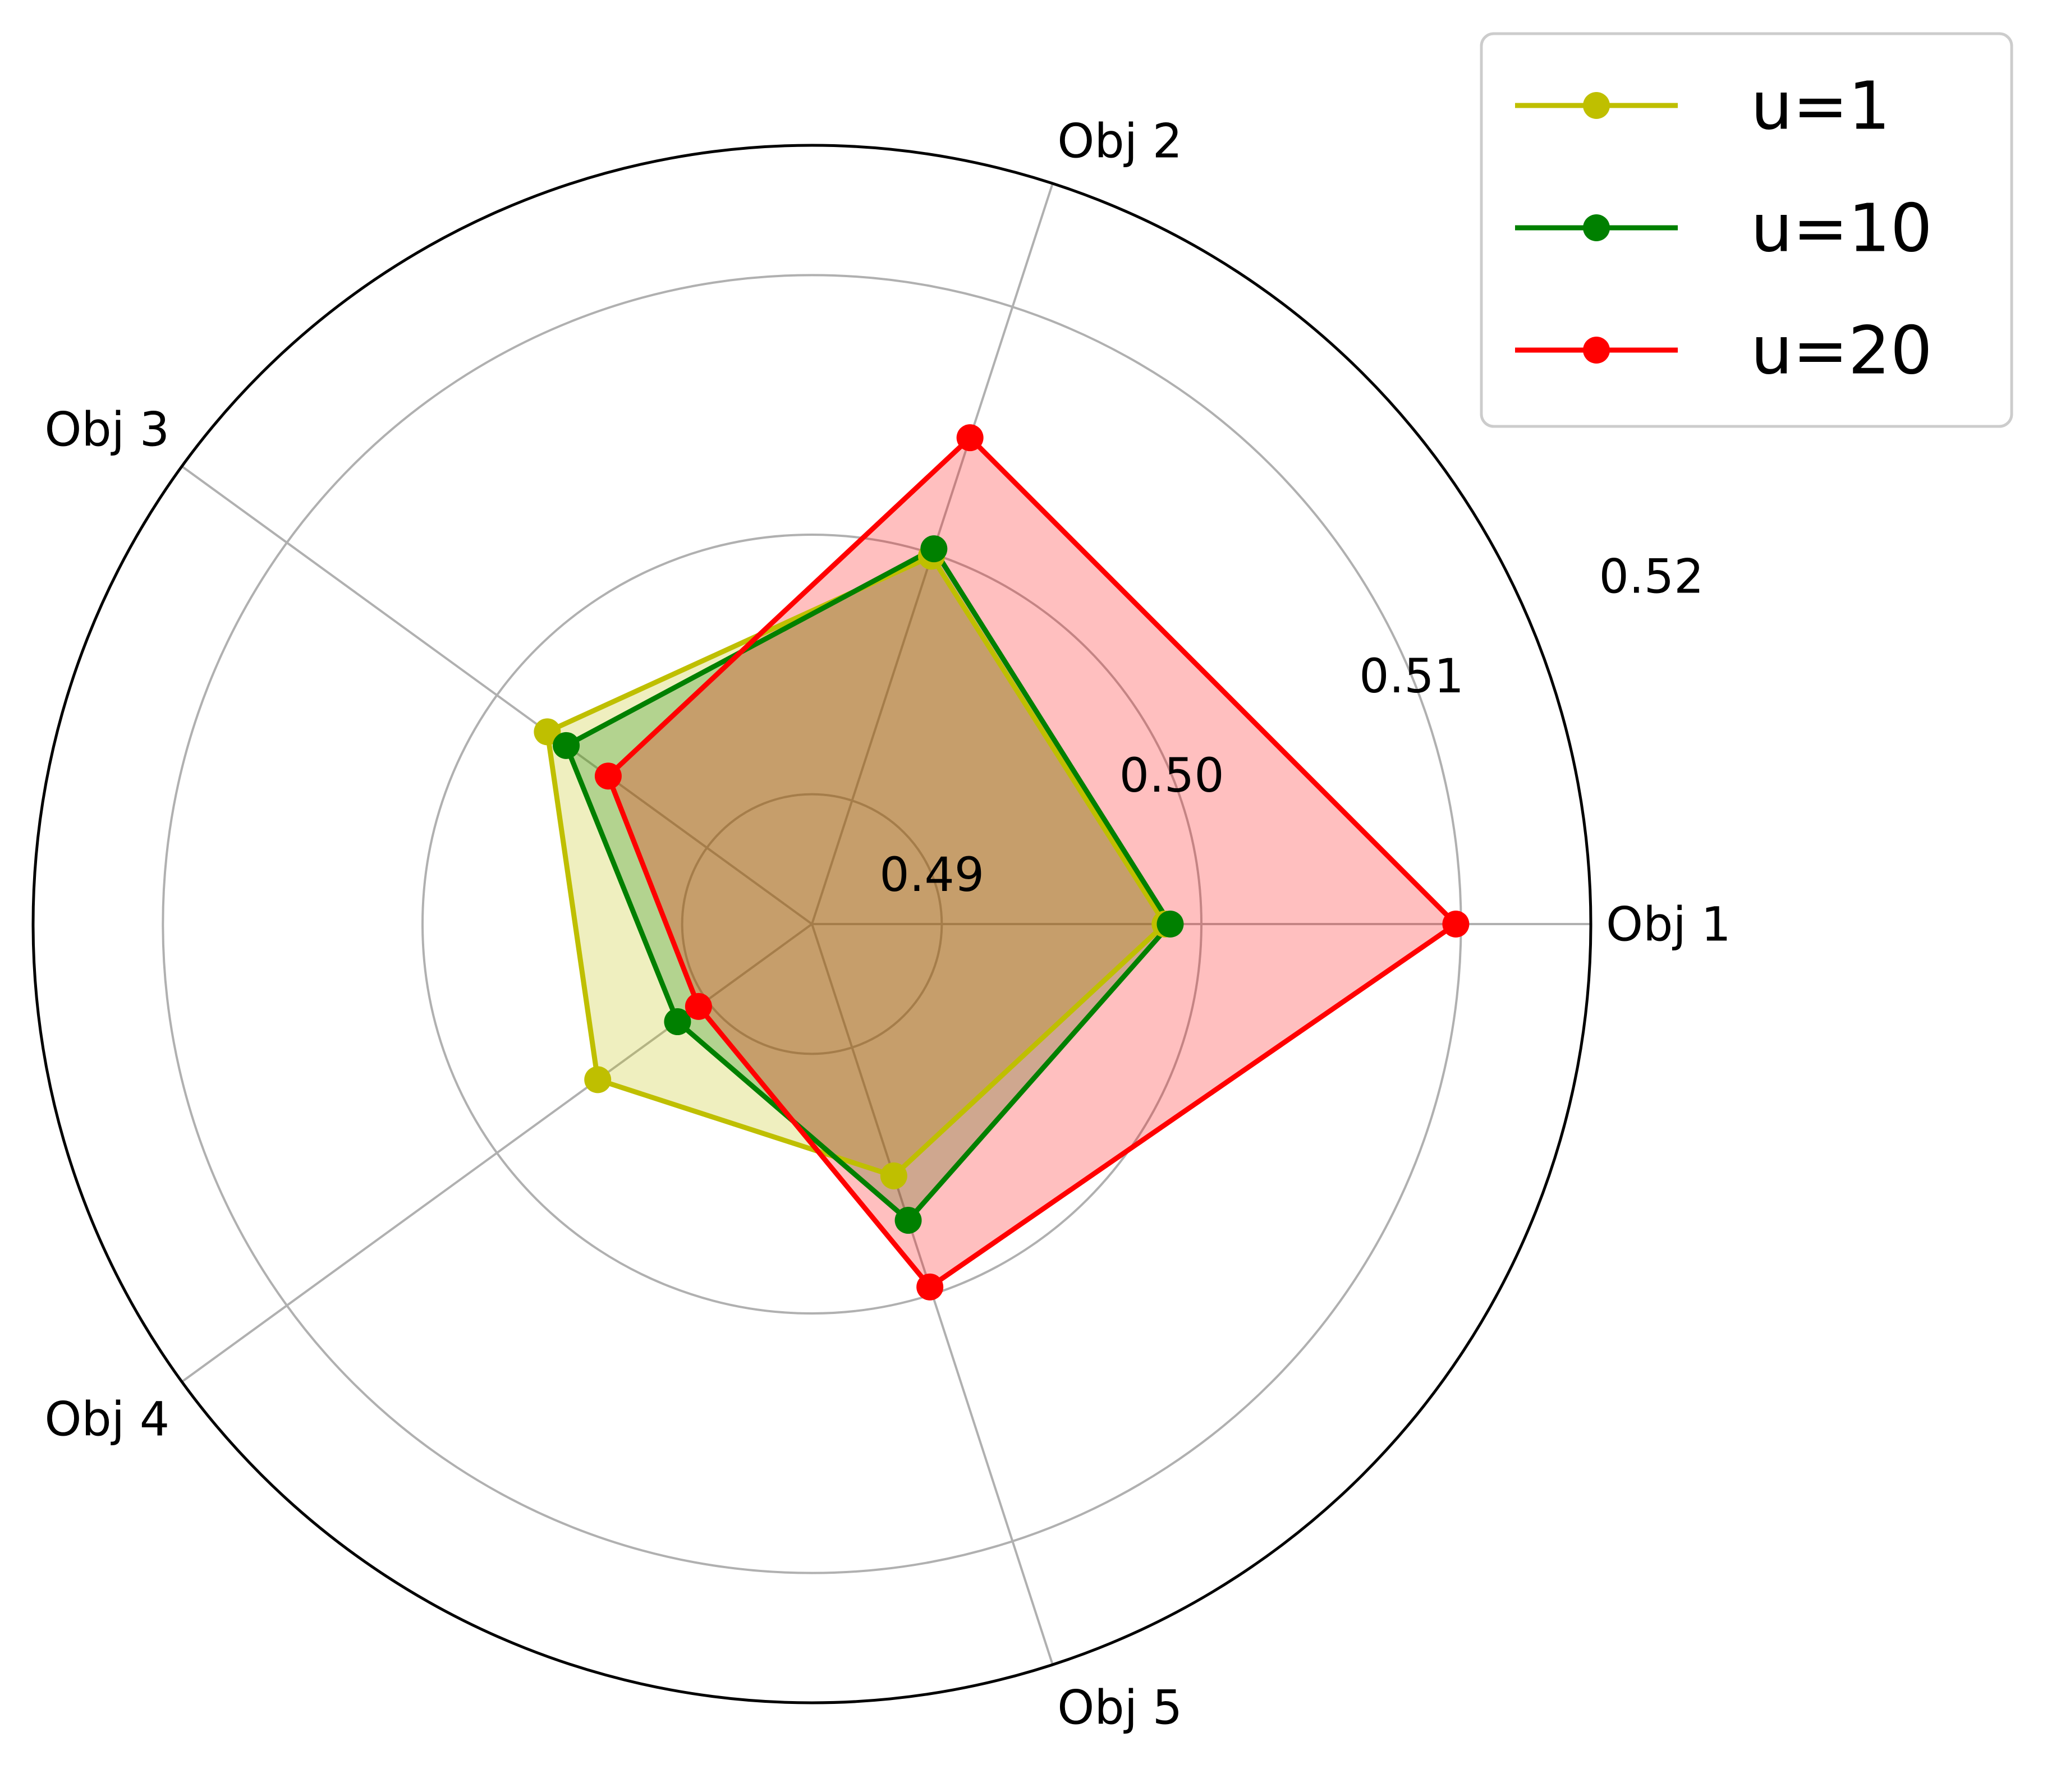 This screenshot has width=2047, height=1792. What do you see at coordinates (598, 1079) in the screenshot?
I see `point-u=1-obj4` at bounding box center [598, 1079].